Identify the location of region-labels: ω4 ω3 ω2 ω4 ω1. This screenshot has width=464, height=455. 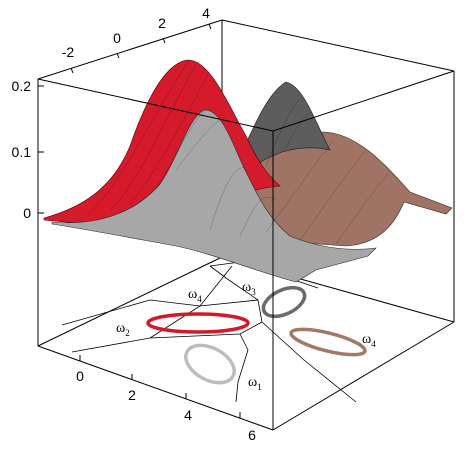
(246, 336).